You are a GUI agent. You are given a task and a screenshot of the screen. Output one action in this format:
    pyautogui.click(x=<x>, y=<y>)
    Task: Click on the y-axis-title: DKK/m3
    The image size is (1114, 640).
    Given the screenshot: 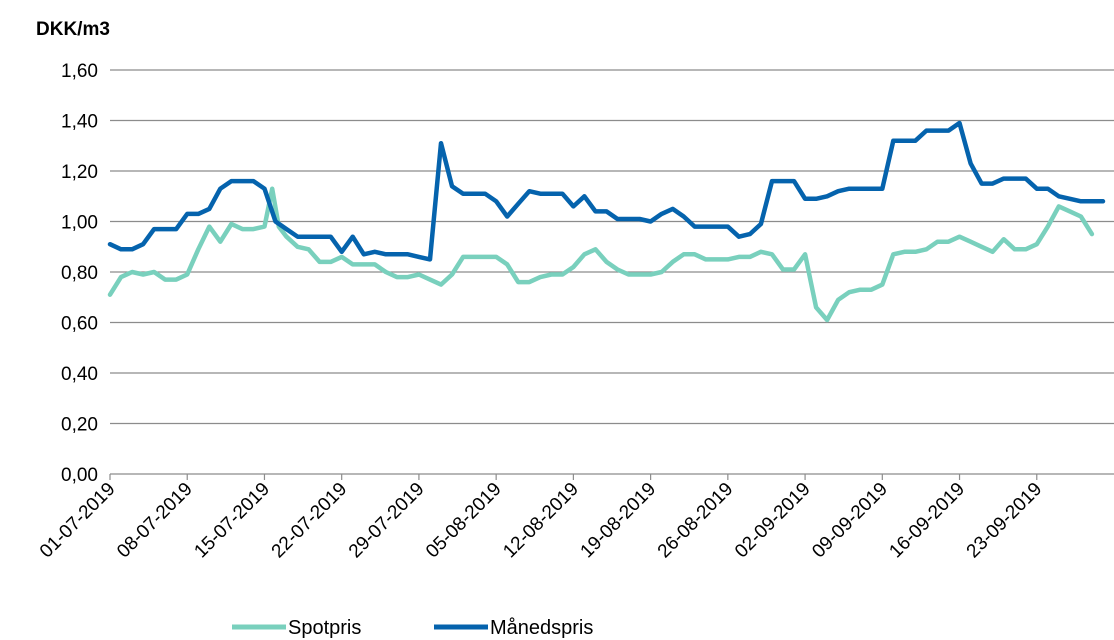 What is the action you would take?
    pyautogui.click(x=73, y=29)
    